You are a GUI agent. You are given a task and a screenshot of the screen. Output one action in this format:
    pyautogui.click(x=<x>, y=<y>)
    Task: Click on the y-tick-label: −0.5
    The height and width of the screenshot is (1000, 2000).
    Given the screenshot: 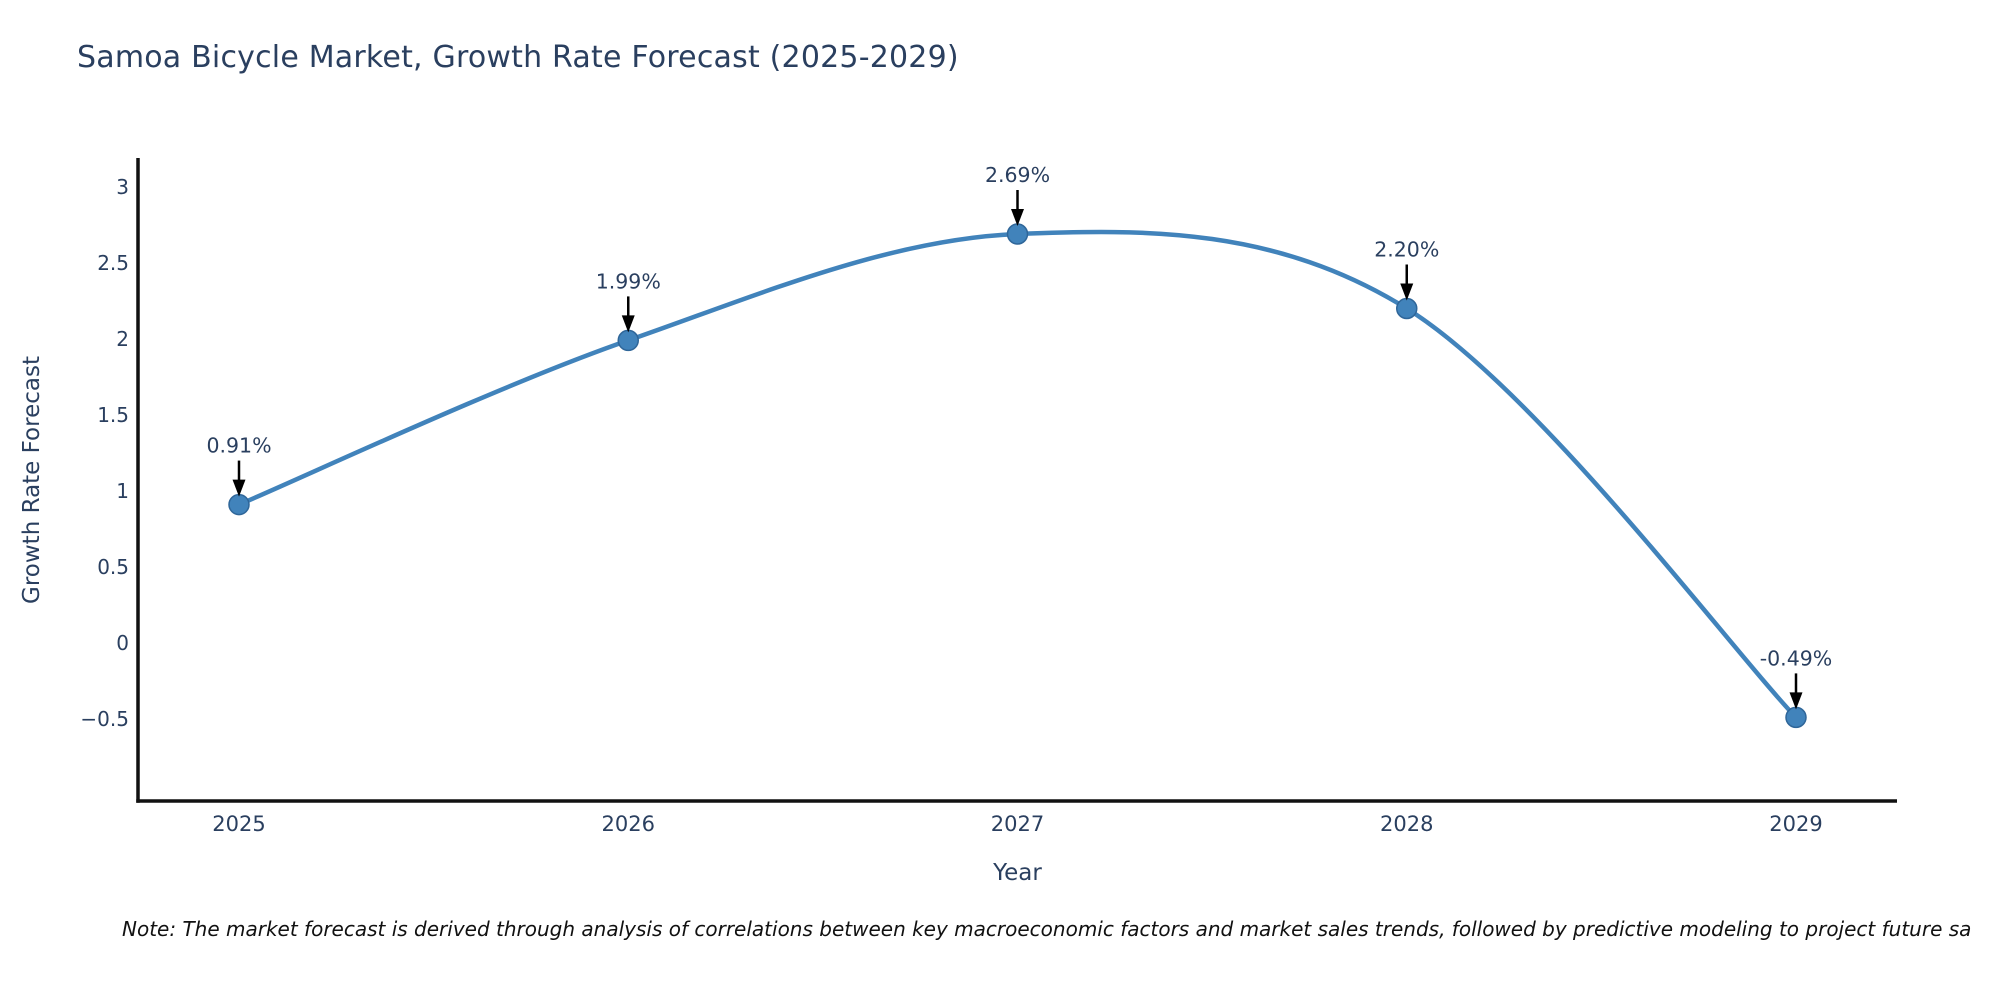 What is the action you would take?
    pyautogui.click(x=104, y=719)
    